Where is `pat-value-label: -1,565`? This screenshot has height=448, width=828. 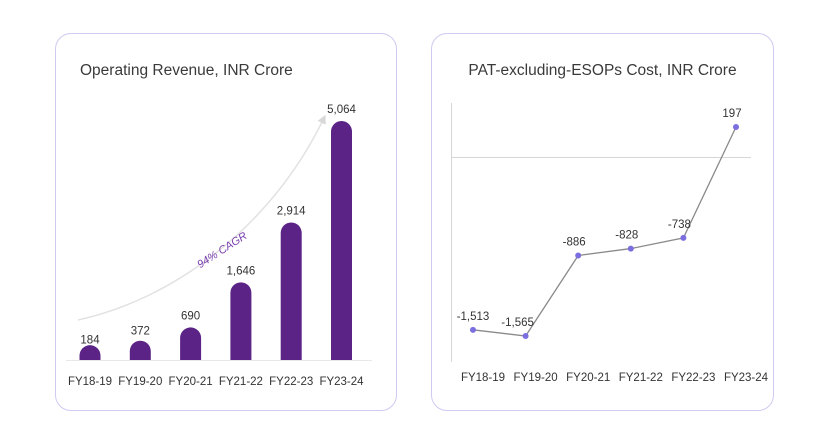 pat-value-label: -1,565 is located at coordinates (517, 323).